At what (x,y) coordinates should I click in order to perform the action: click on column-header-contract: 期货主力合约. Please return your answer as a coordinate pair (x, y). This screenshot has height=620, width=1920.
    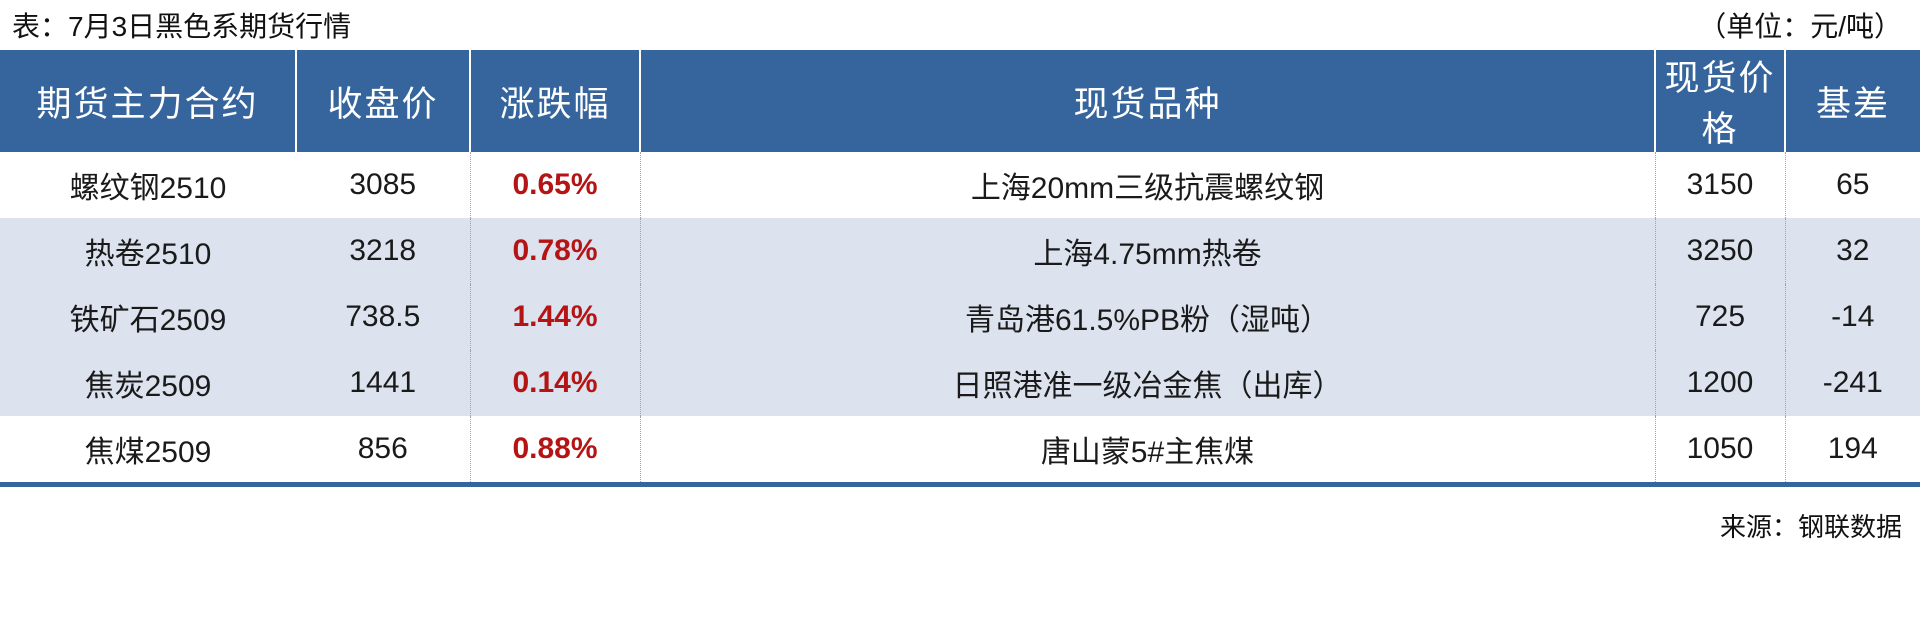
    Looking at the image, I should click on (148, 101).